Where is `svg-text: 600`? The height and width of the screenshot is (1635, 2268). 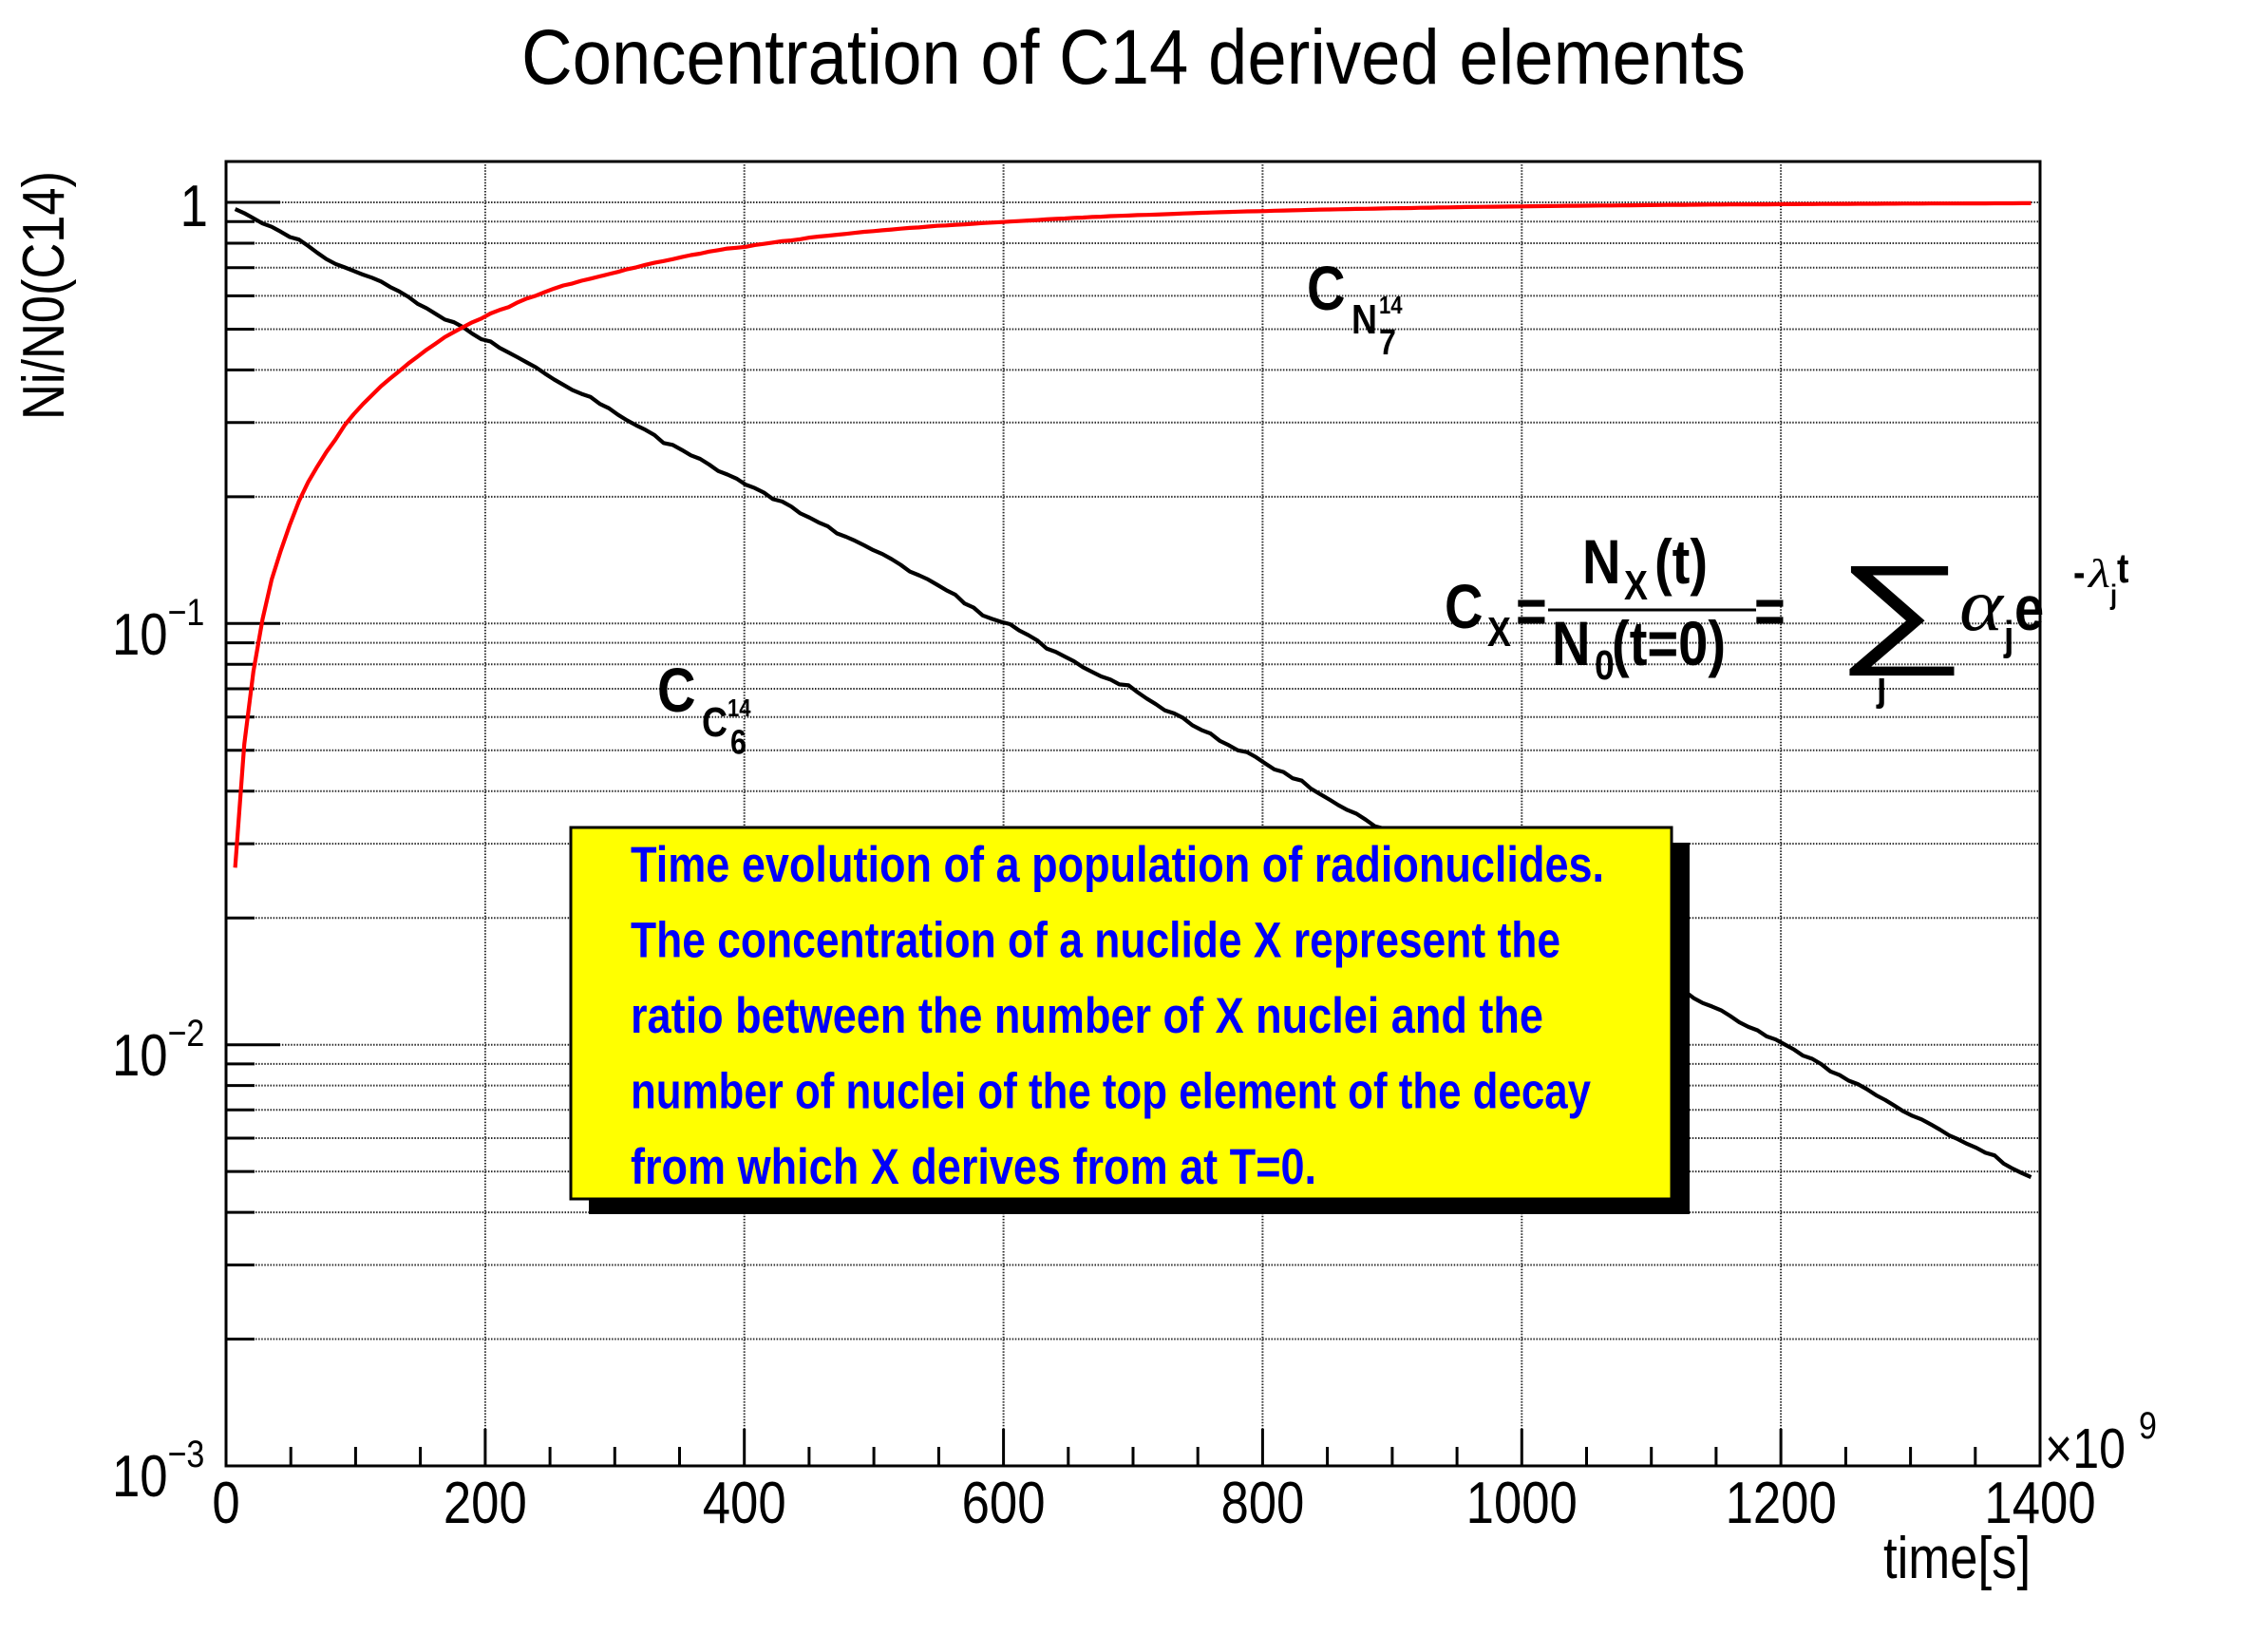 svg-text: 600 is located at coordinates (1004, 1503).